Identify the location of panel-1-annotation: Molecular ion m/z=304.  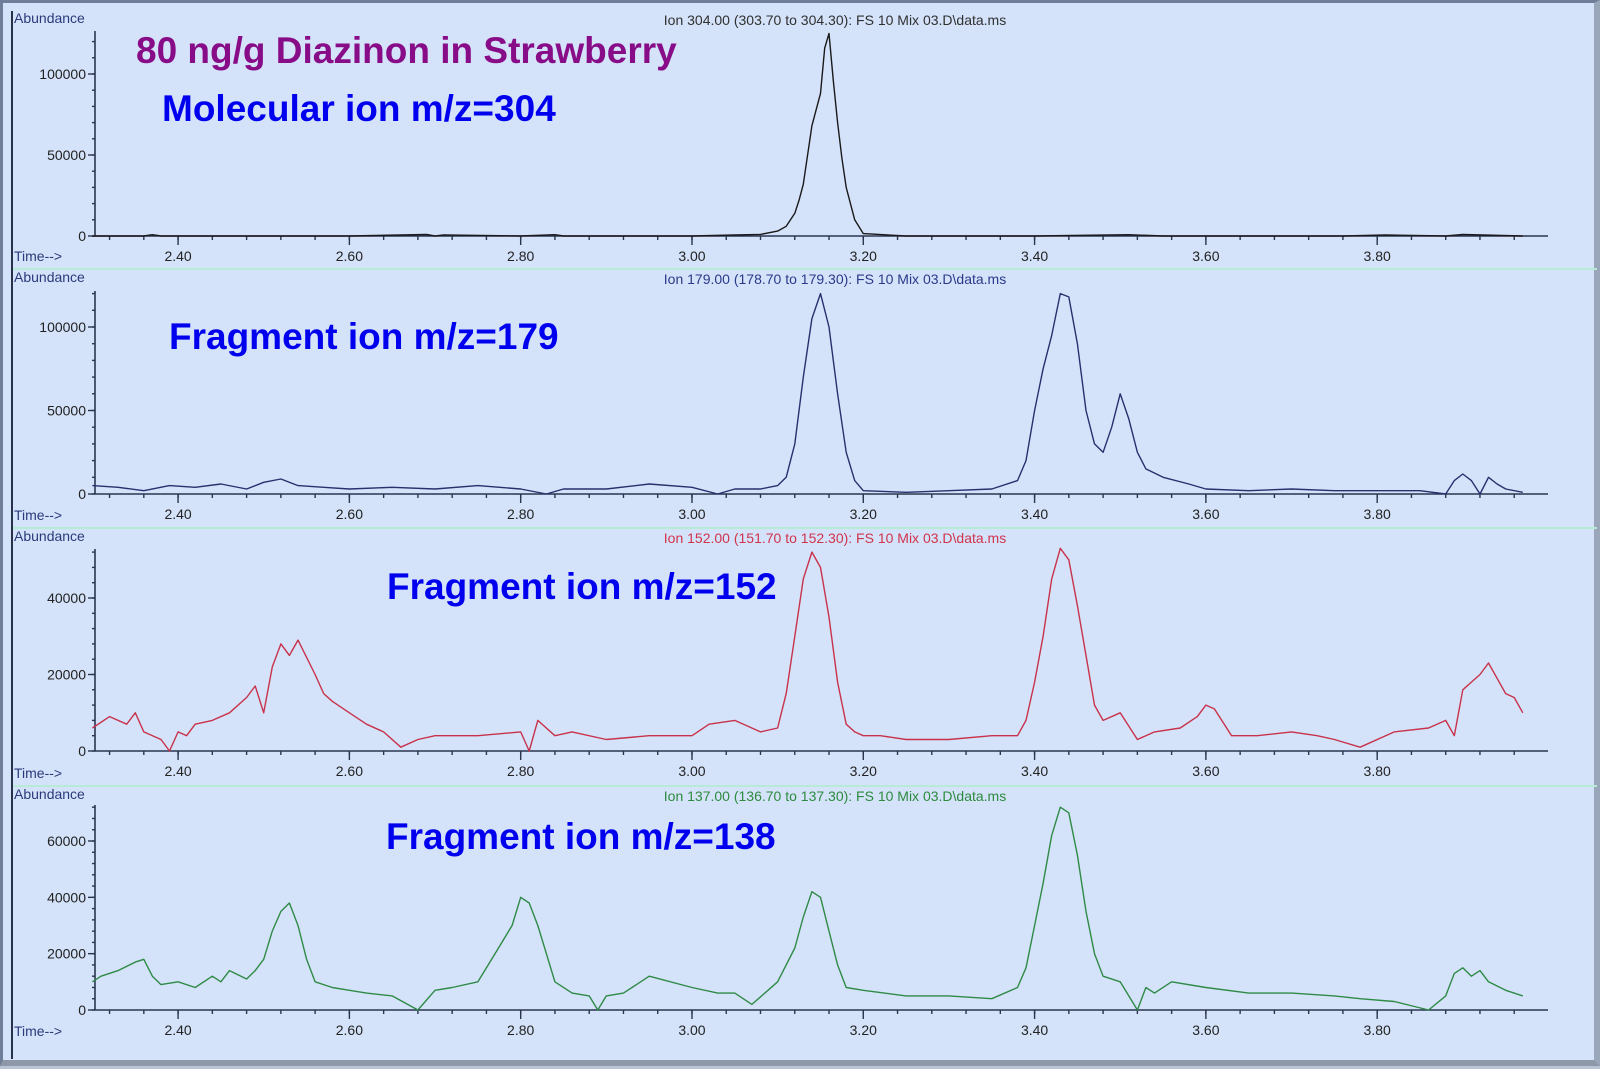
(359, 108).